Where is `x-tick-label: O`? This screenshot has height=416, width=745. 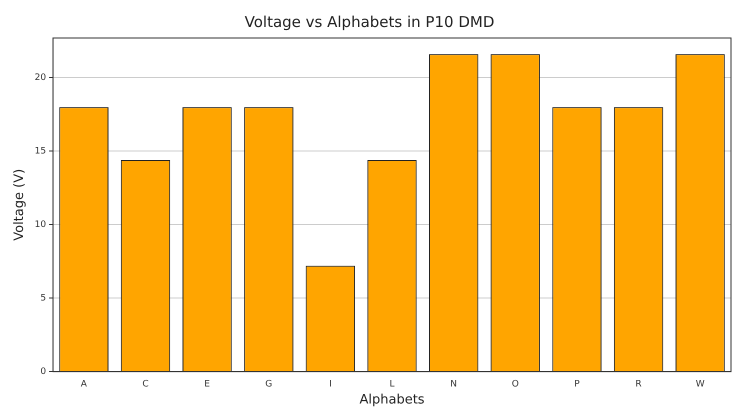 x-tick-label: O is located at coordinates (515, 384).